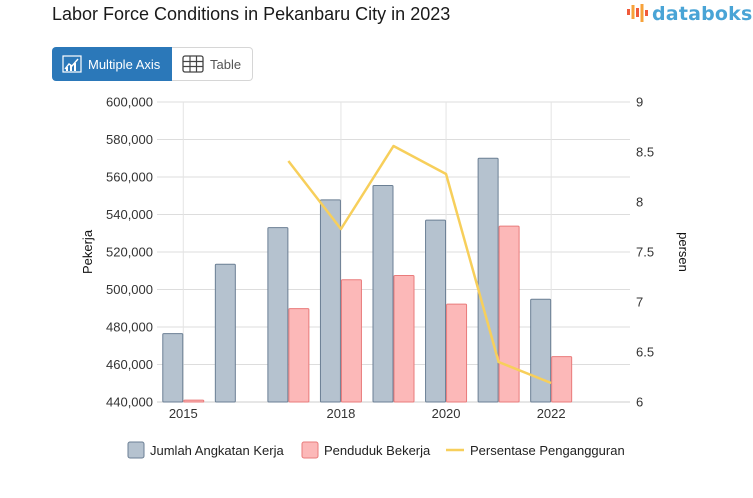 The height and width of the screenshot is (498, 753). I want to click on x-tick-label: 2020, so click(446, 413).